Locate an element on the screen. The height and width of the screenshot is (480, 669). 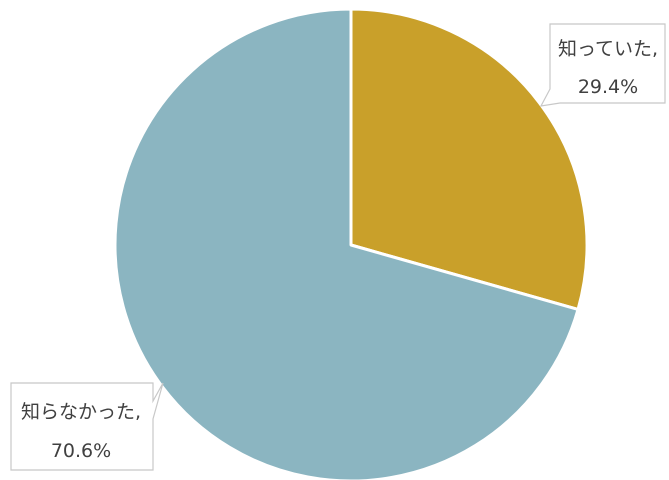
callout-unknown-box is located at coordinates (87, 426).